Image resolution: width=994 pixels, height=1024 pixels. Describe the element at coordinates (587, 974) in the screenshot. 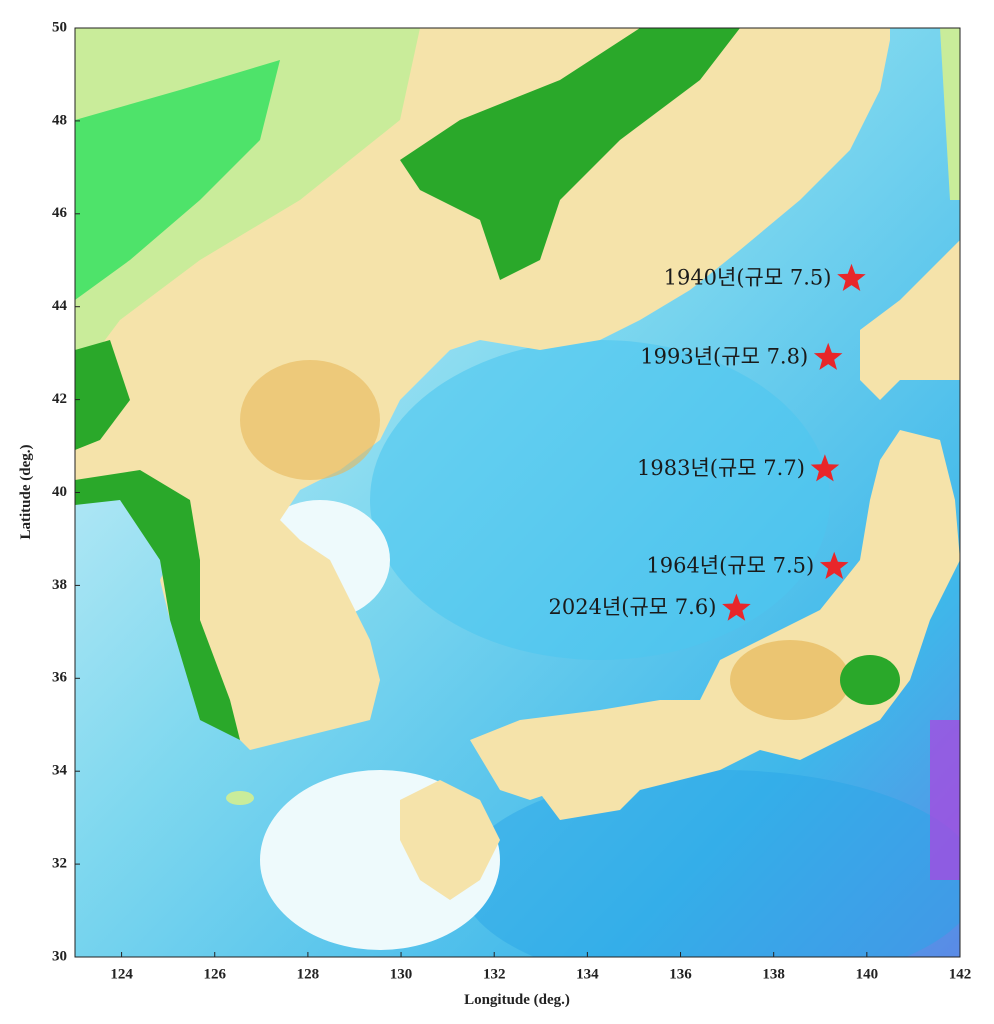

I see `x-tick-label: 134` at that location.